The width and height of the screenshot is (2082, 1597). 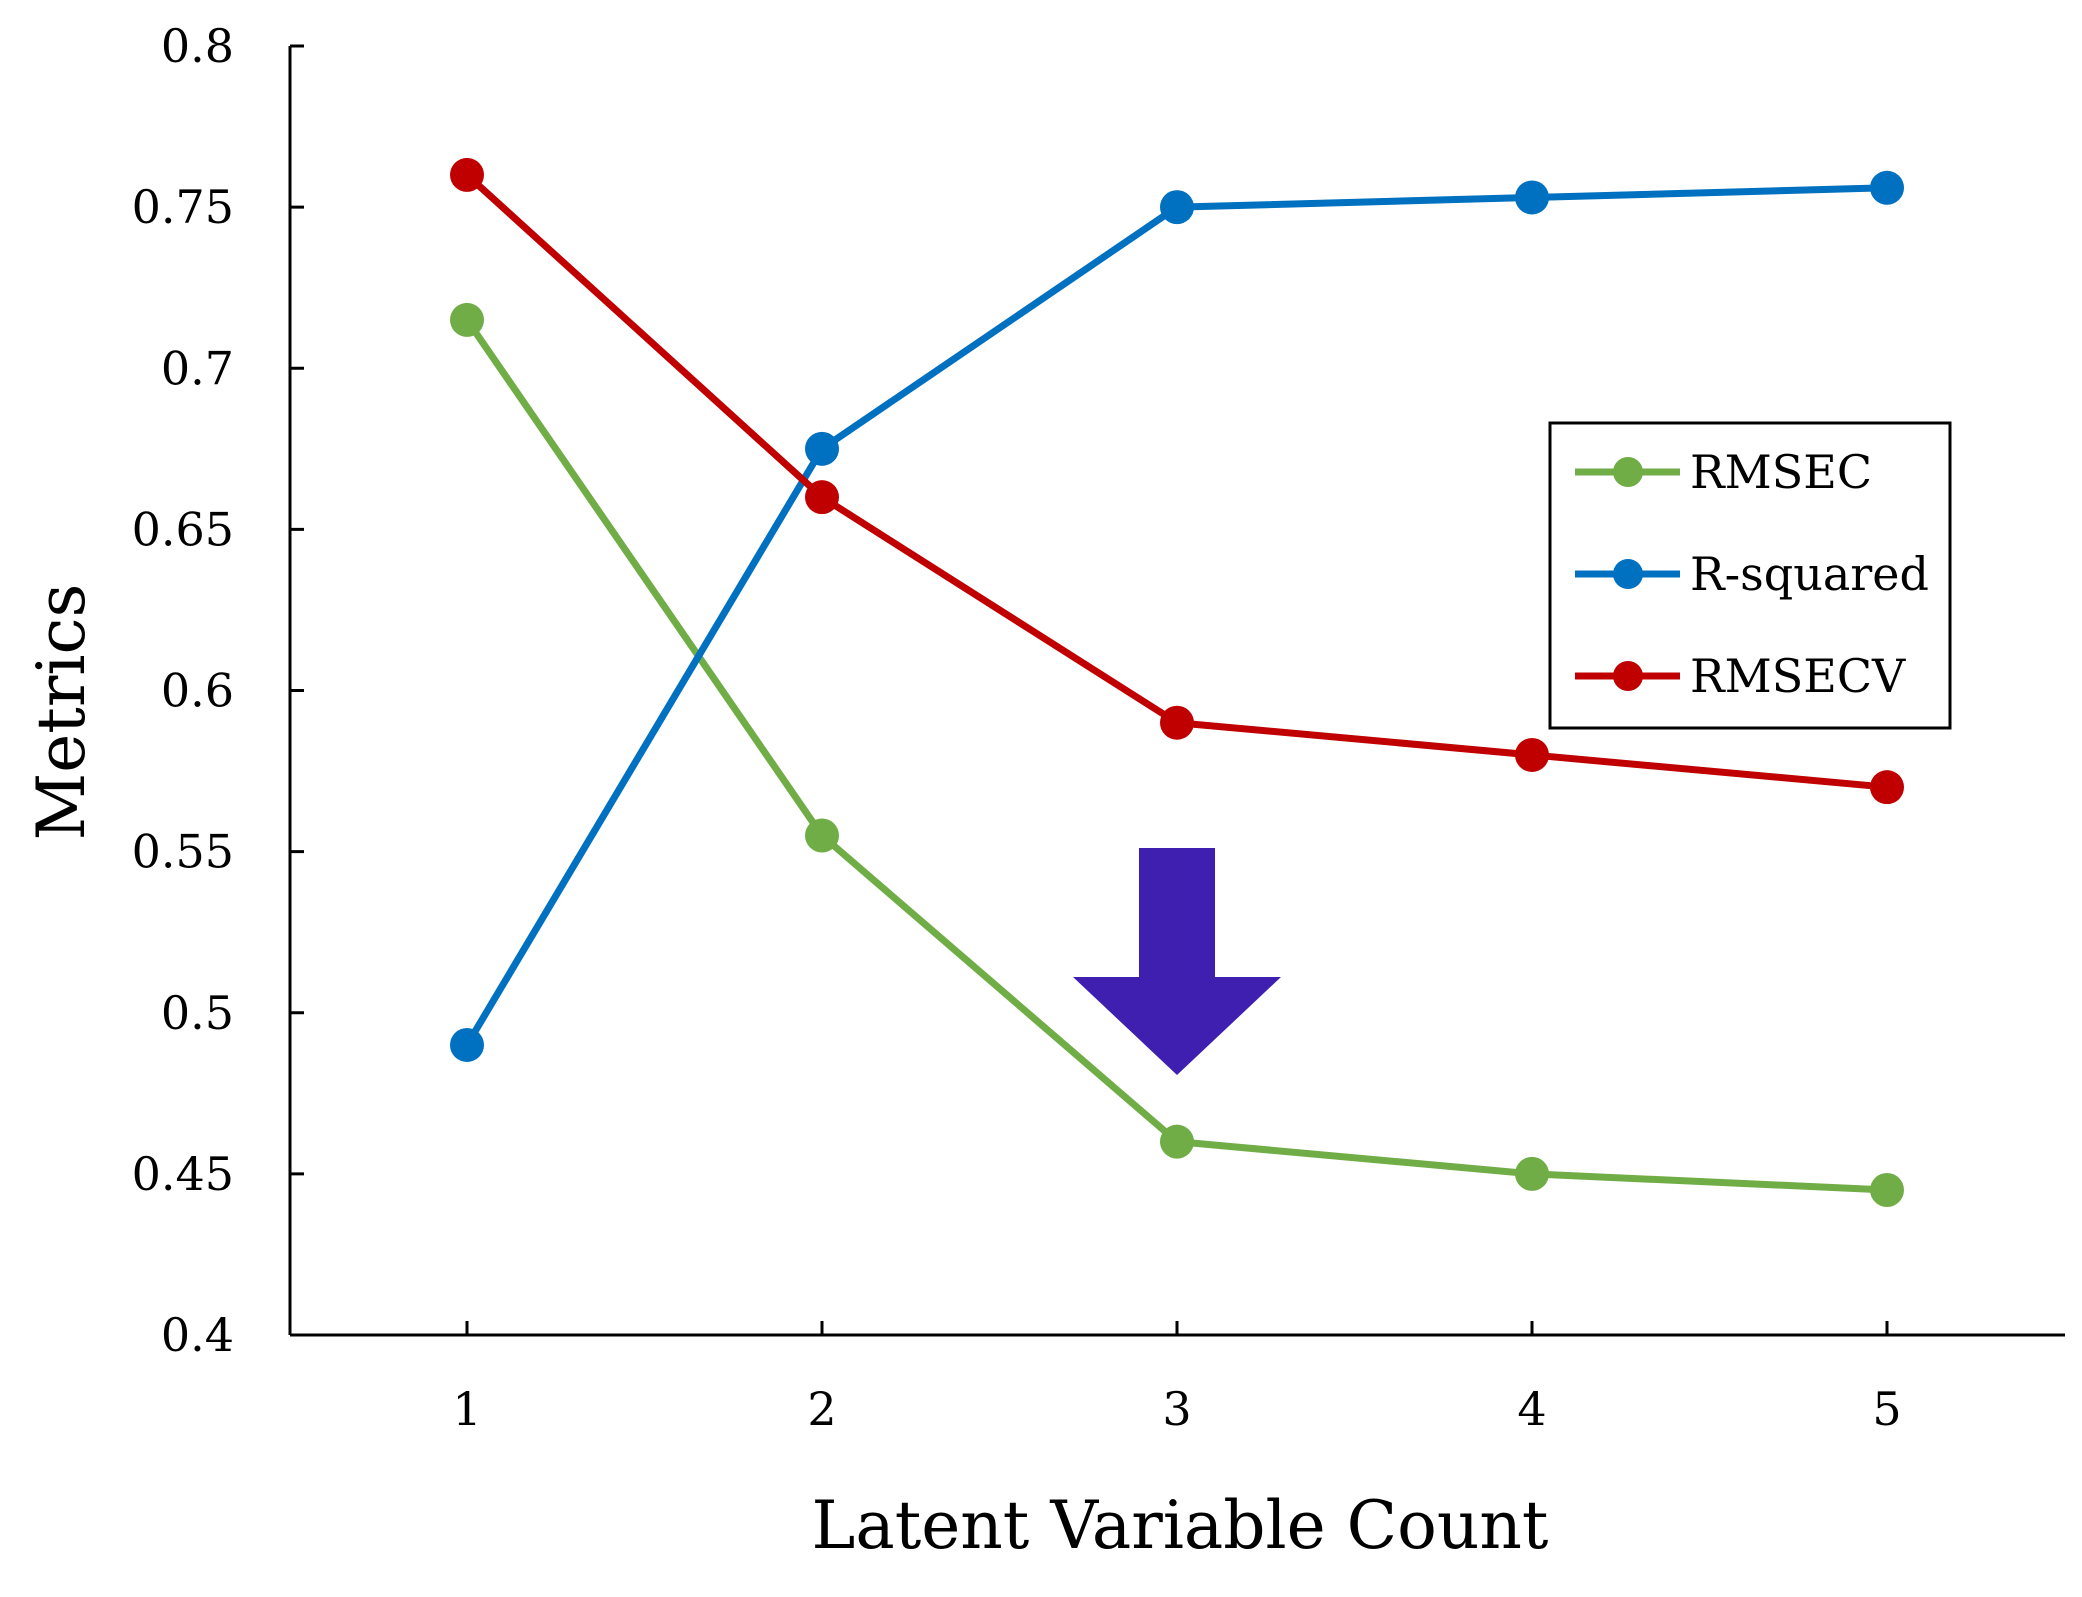 What do you see at coordinates (1176, 1409) in the screenshot?
I see `x-tick-label: 3` at bounding box center [1176, 1409].